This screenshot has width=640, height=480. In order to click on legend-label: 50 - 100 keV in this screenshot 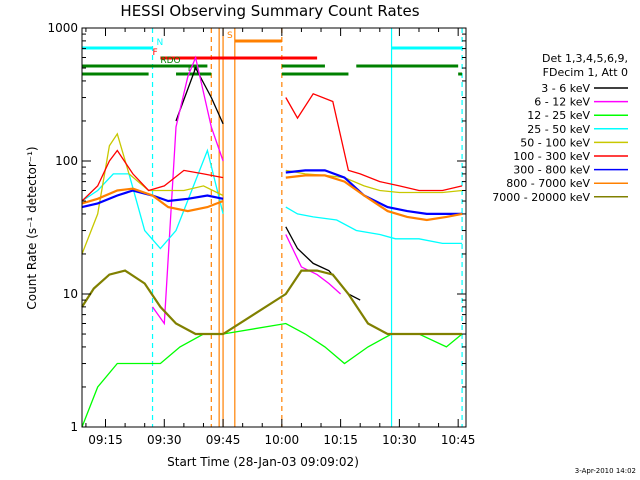, I will do `click(555, 142)`.